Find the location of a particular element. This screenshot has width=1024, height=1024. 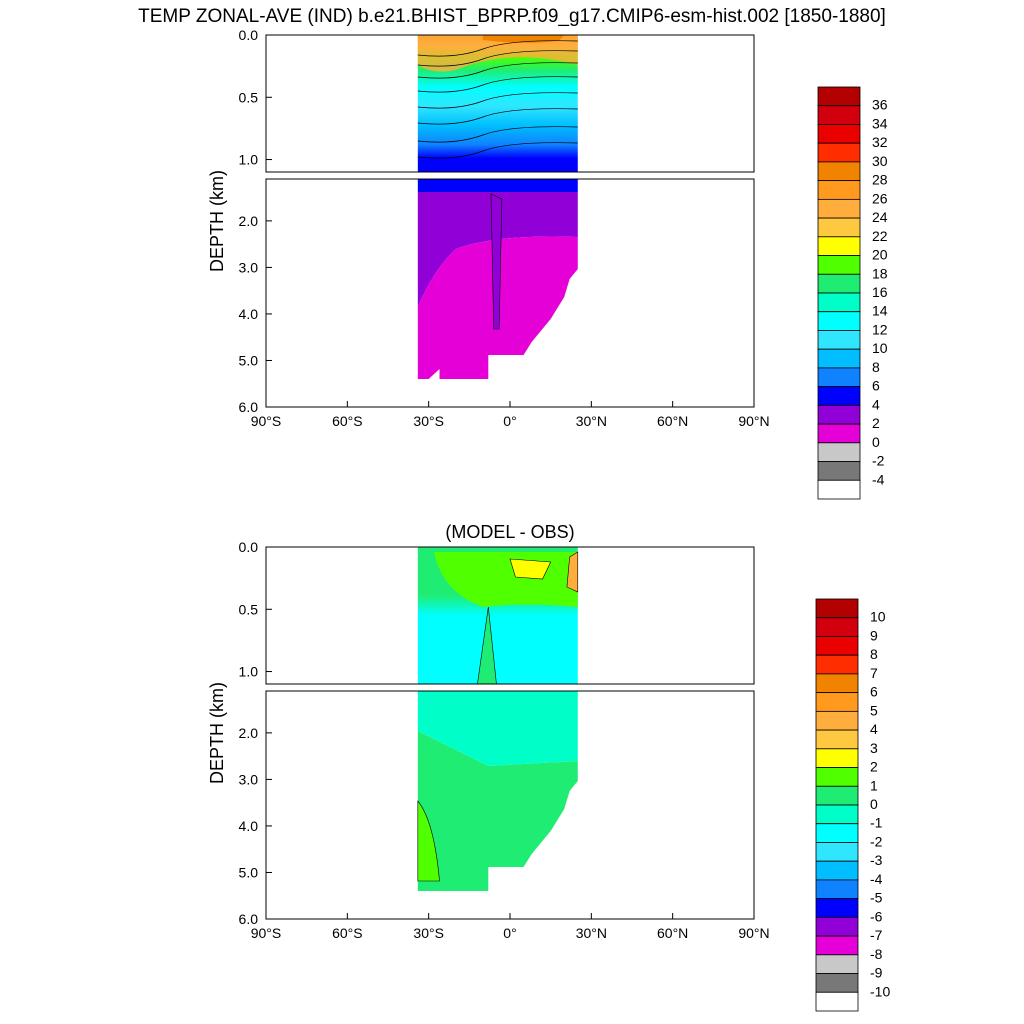

lower-blue-band is located at coordinates (497, 185).